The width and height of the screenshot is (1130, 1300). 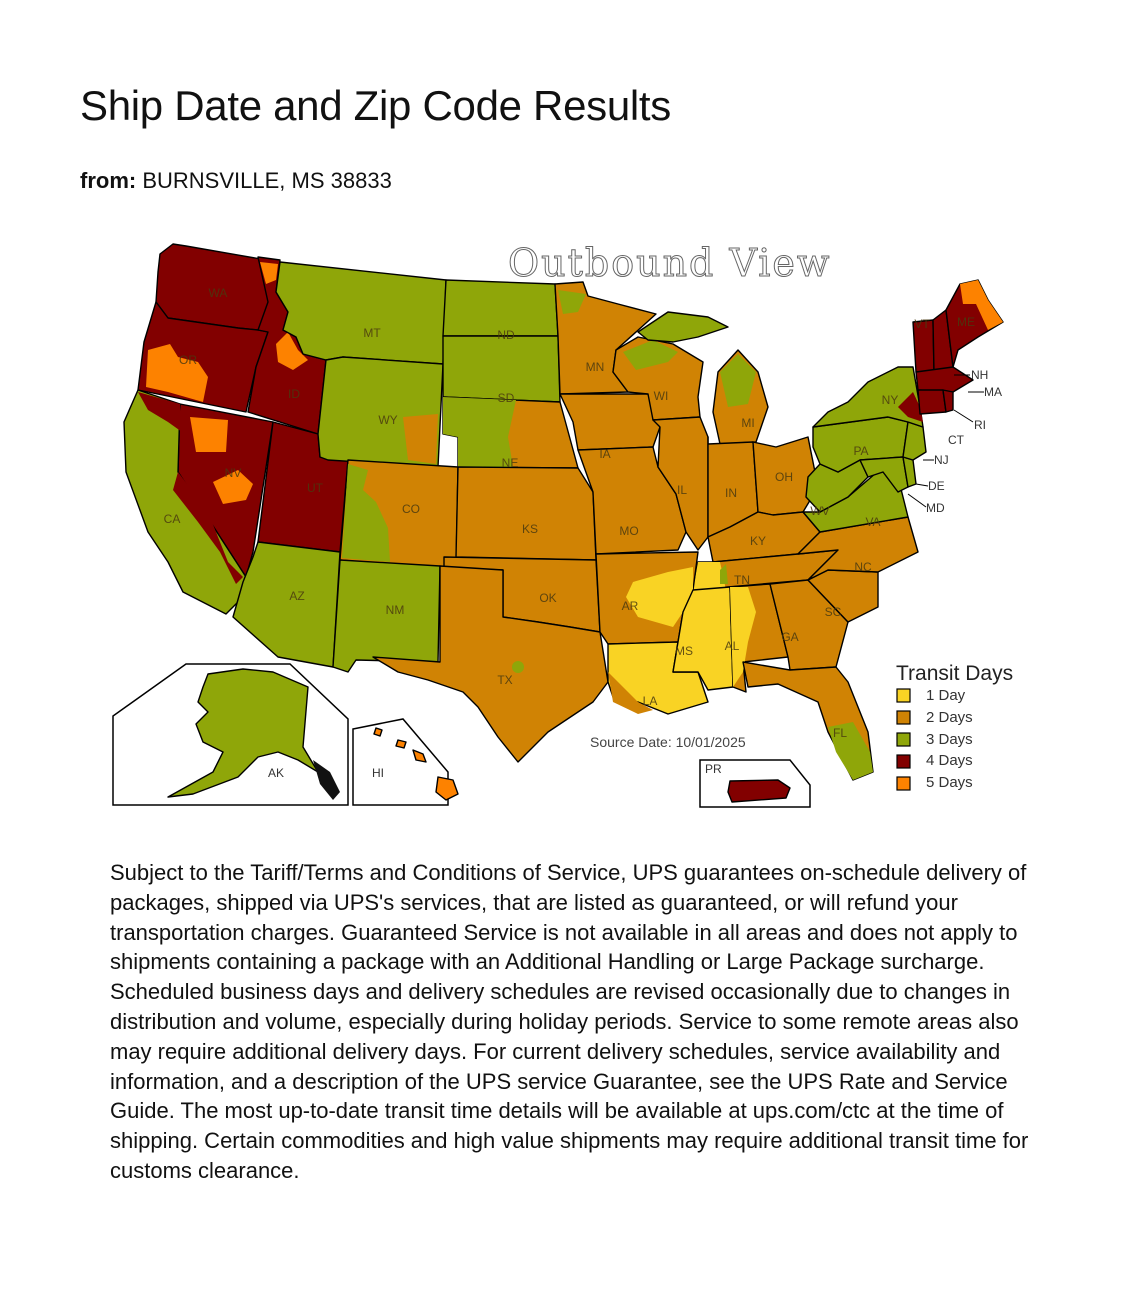 I want to click on state-mt, so click(x=361, y=313).